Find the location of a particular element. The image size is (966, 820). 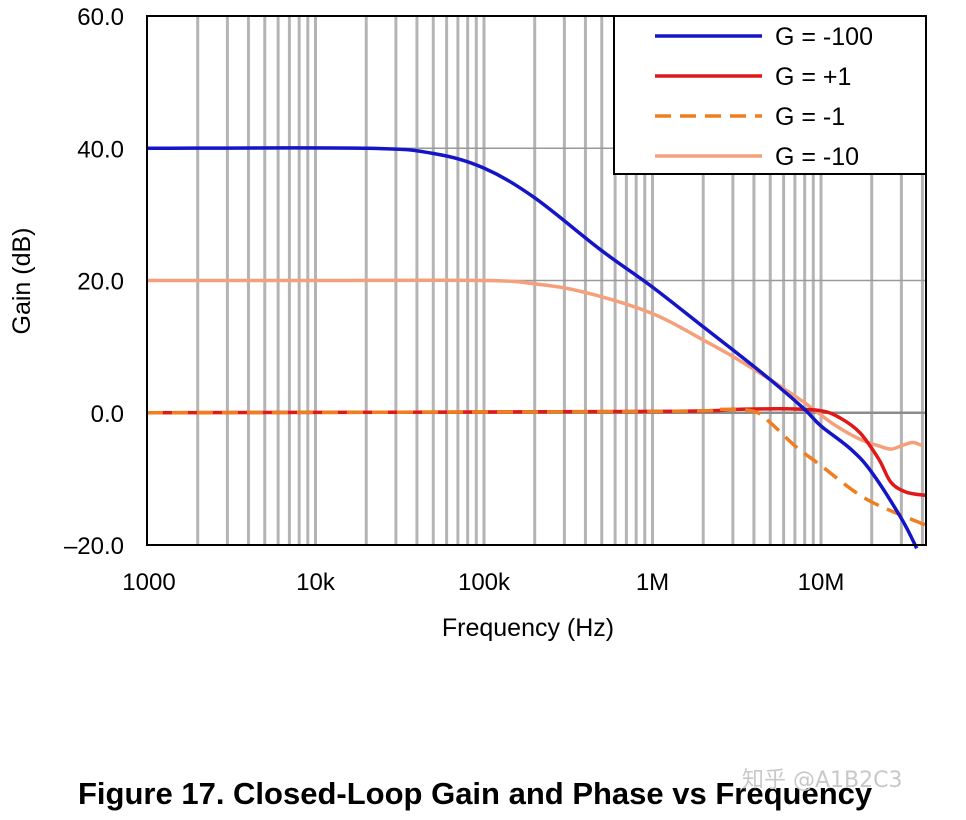

legend-box is located at coordinates (770, 95).